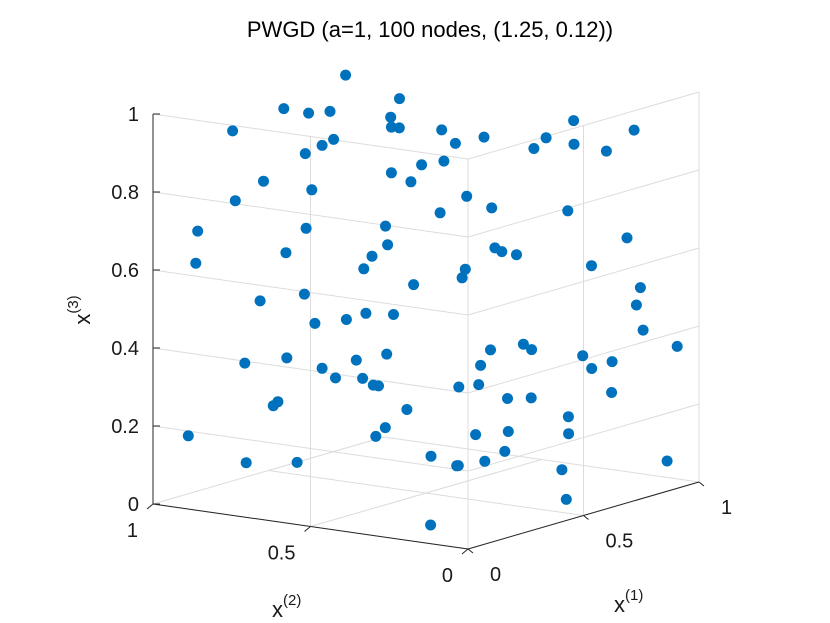 The width and height of the screenshot is (830, 623). Describe the element at coordinates (133, 115) in the screenshot. I see `z-tick-label: 1` at that location.